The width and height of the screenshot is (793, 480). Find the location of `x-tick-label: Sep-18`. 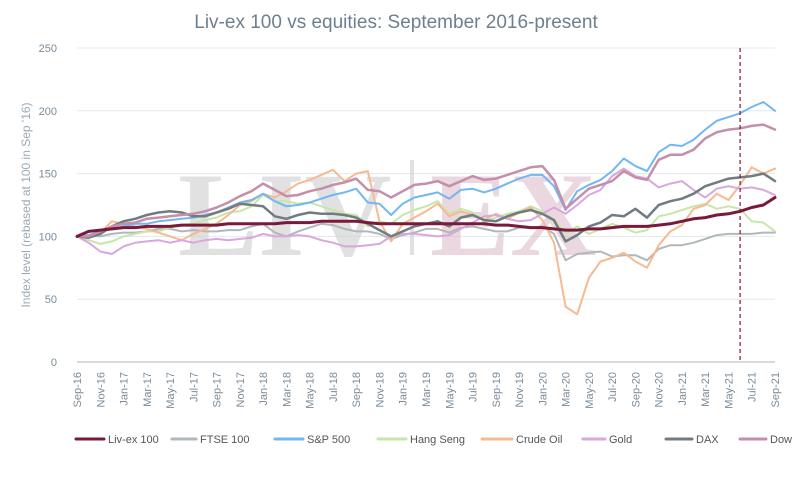

x-tick-label: Sep-18 is located at coordinates (357, 389).